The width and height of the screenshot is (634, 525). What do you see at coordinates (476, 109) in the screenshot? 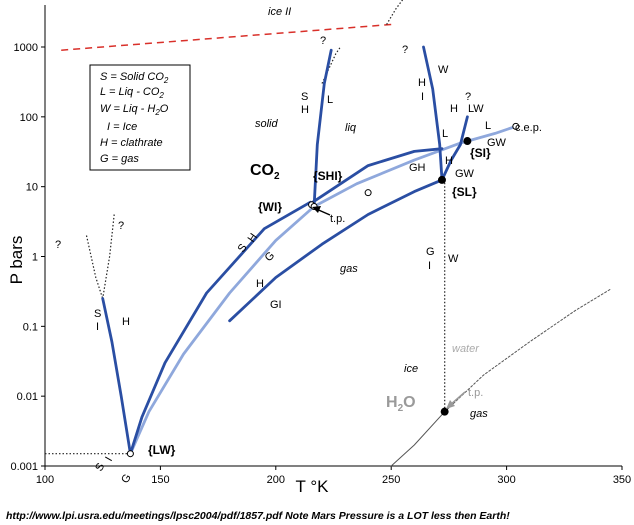
I see `curve-label-LW2: LW` at bounding box center [476, 109].